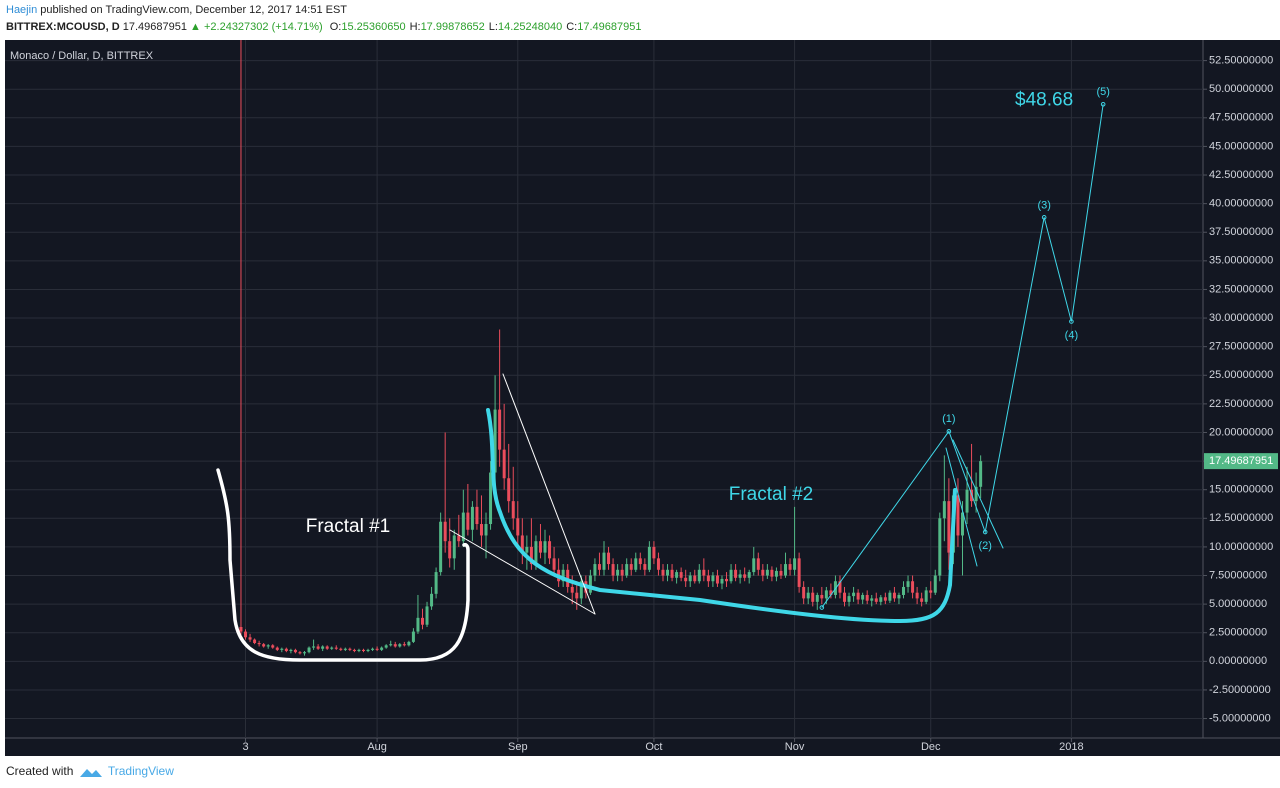  Describe the element at coordinates (140, 771) in the screenshot. I see `brand: TradingView` at that location.